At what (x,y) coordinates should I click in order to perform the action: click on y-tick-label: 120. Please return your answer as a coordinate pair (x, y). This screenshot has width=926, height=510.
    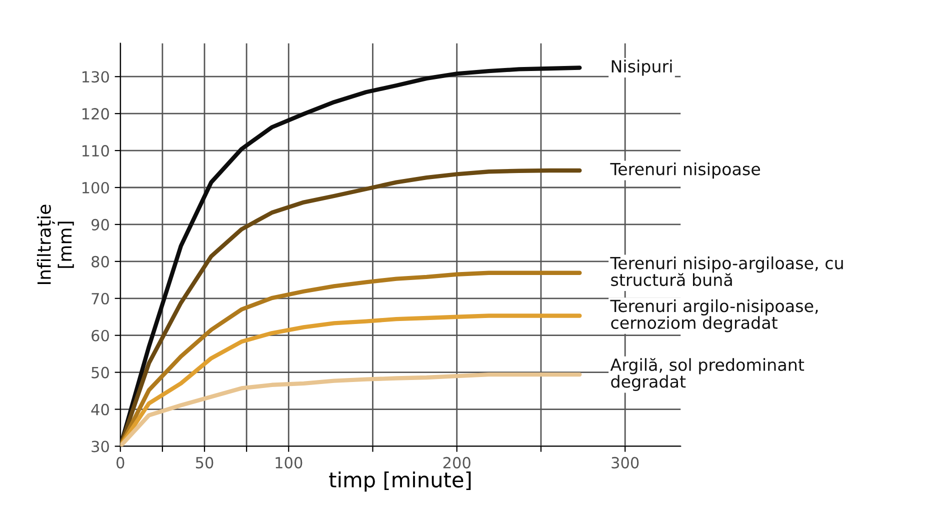
    Looking at the image, I should click on (95, 114).